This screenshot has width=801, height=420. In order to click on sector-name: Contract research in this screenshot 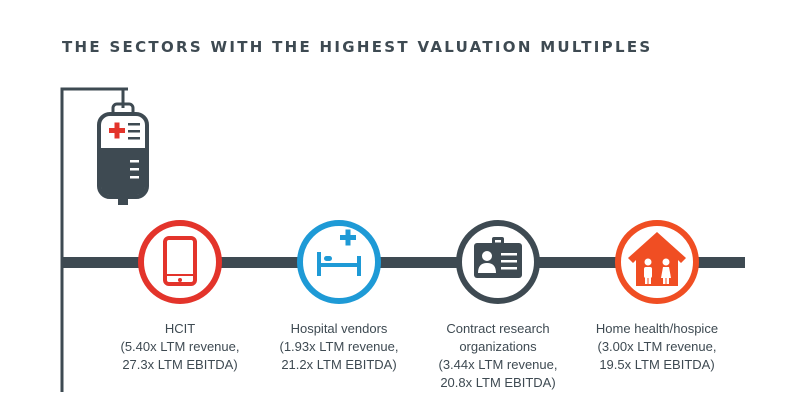, I will do `click(498, 328)`.